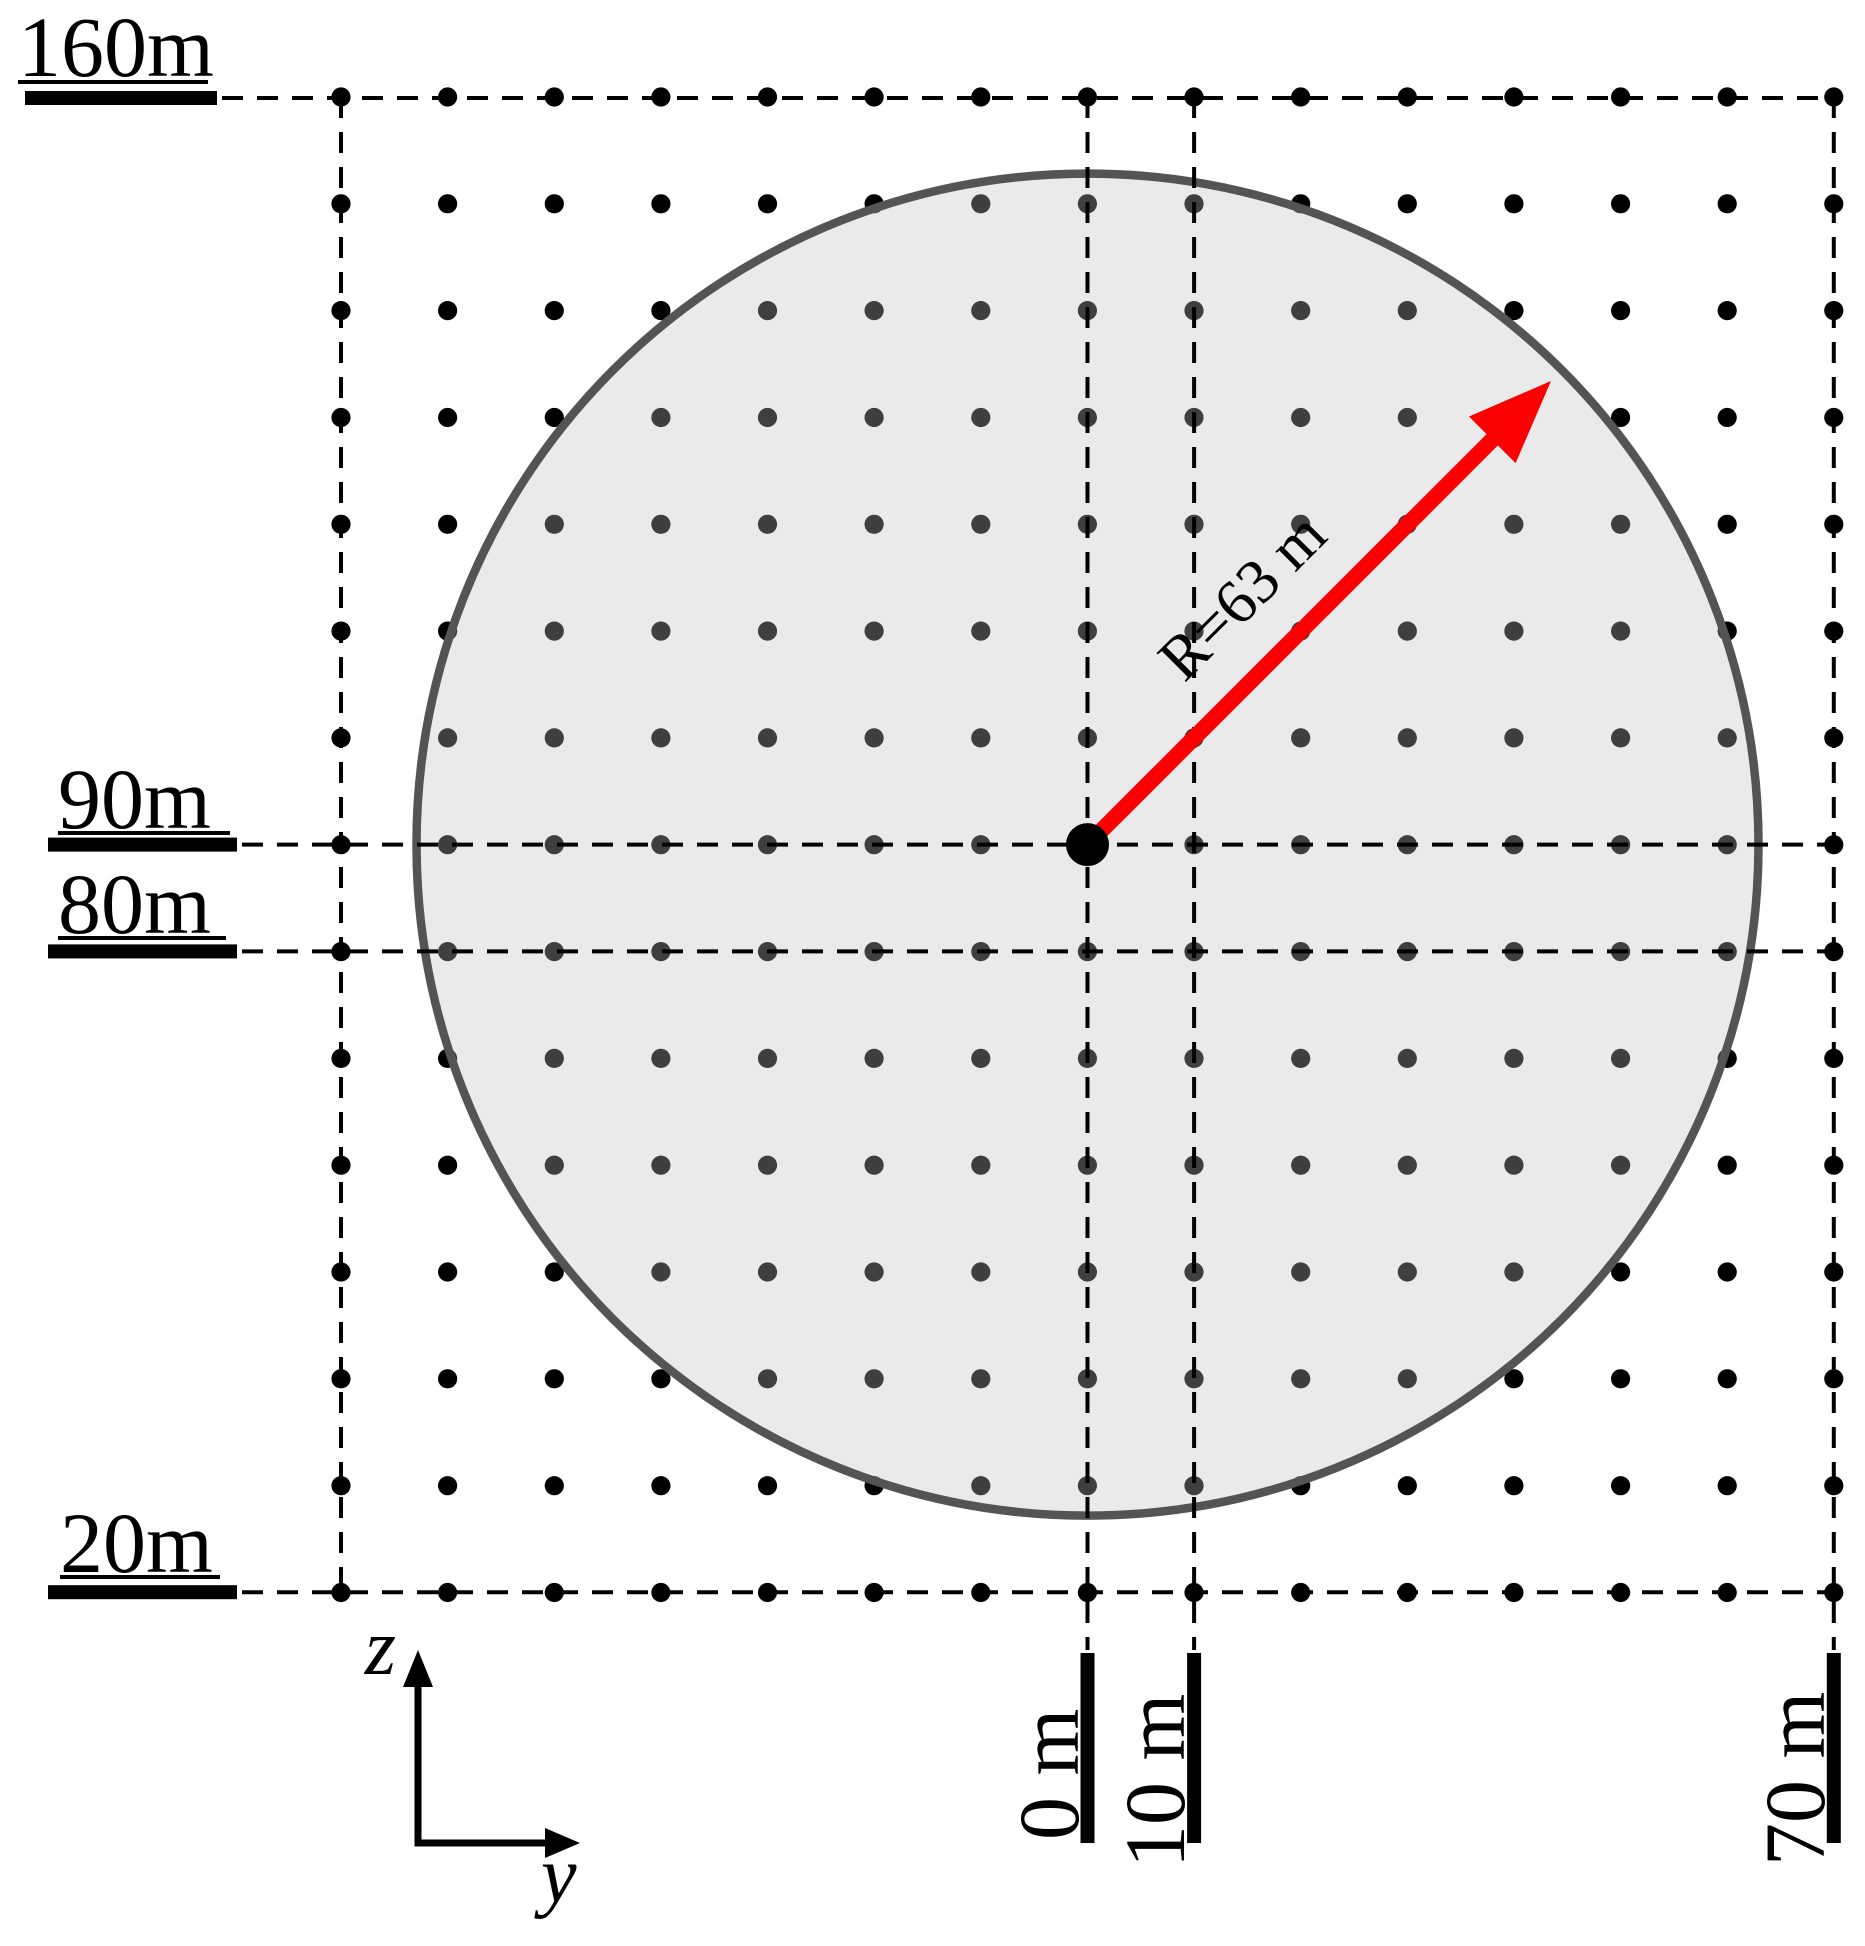 The image size is (1865, 1946). What do you see at coordinates (121, 98) in the screenshot?
I see `ruler-bar-160m` at bounding box center [121, 98].